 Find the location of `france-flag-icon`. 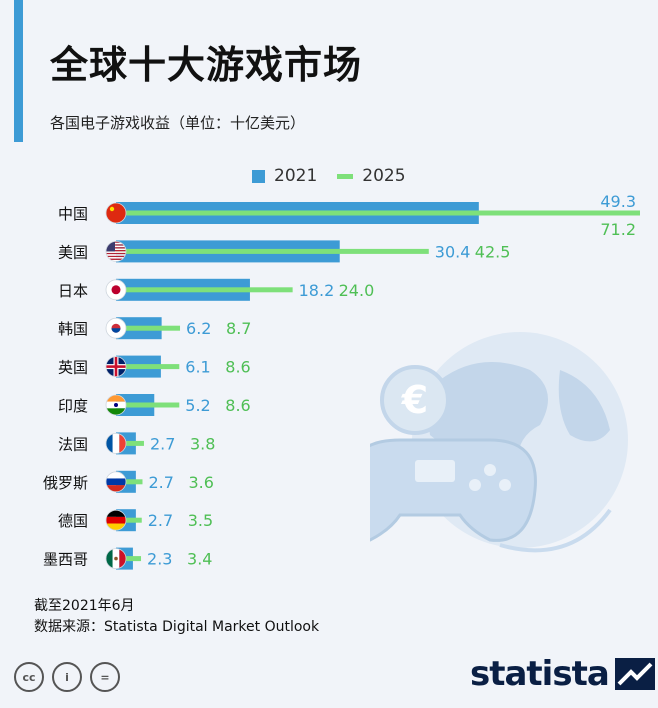

france-flag-icon is located at coordinates (116, 443).